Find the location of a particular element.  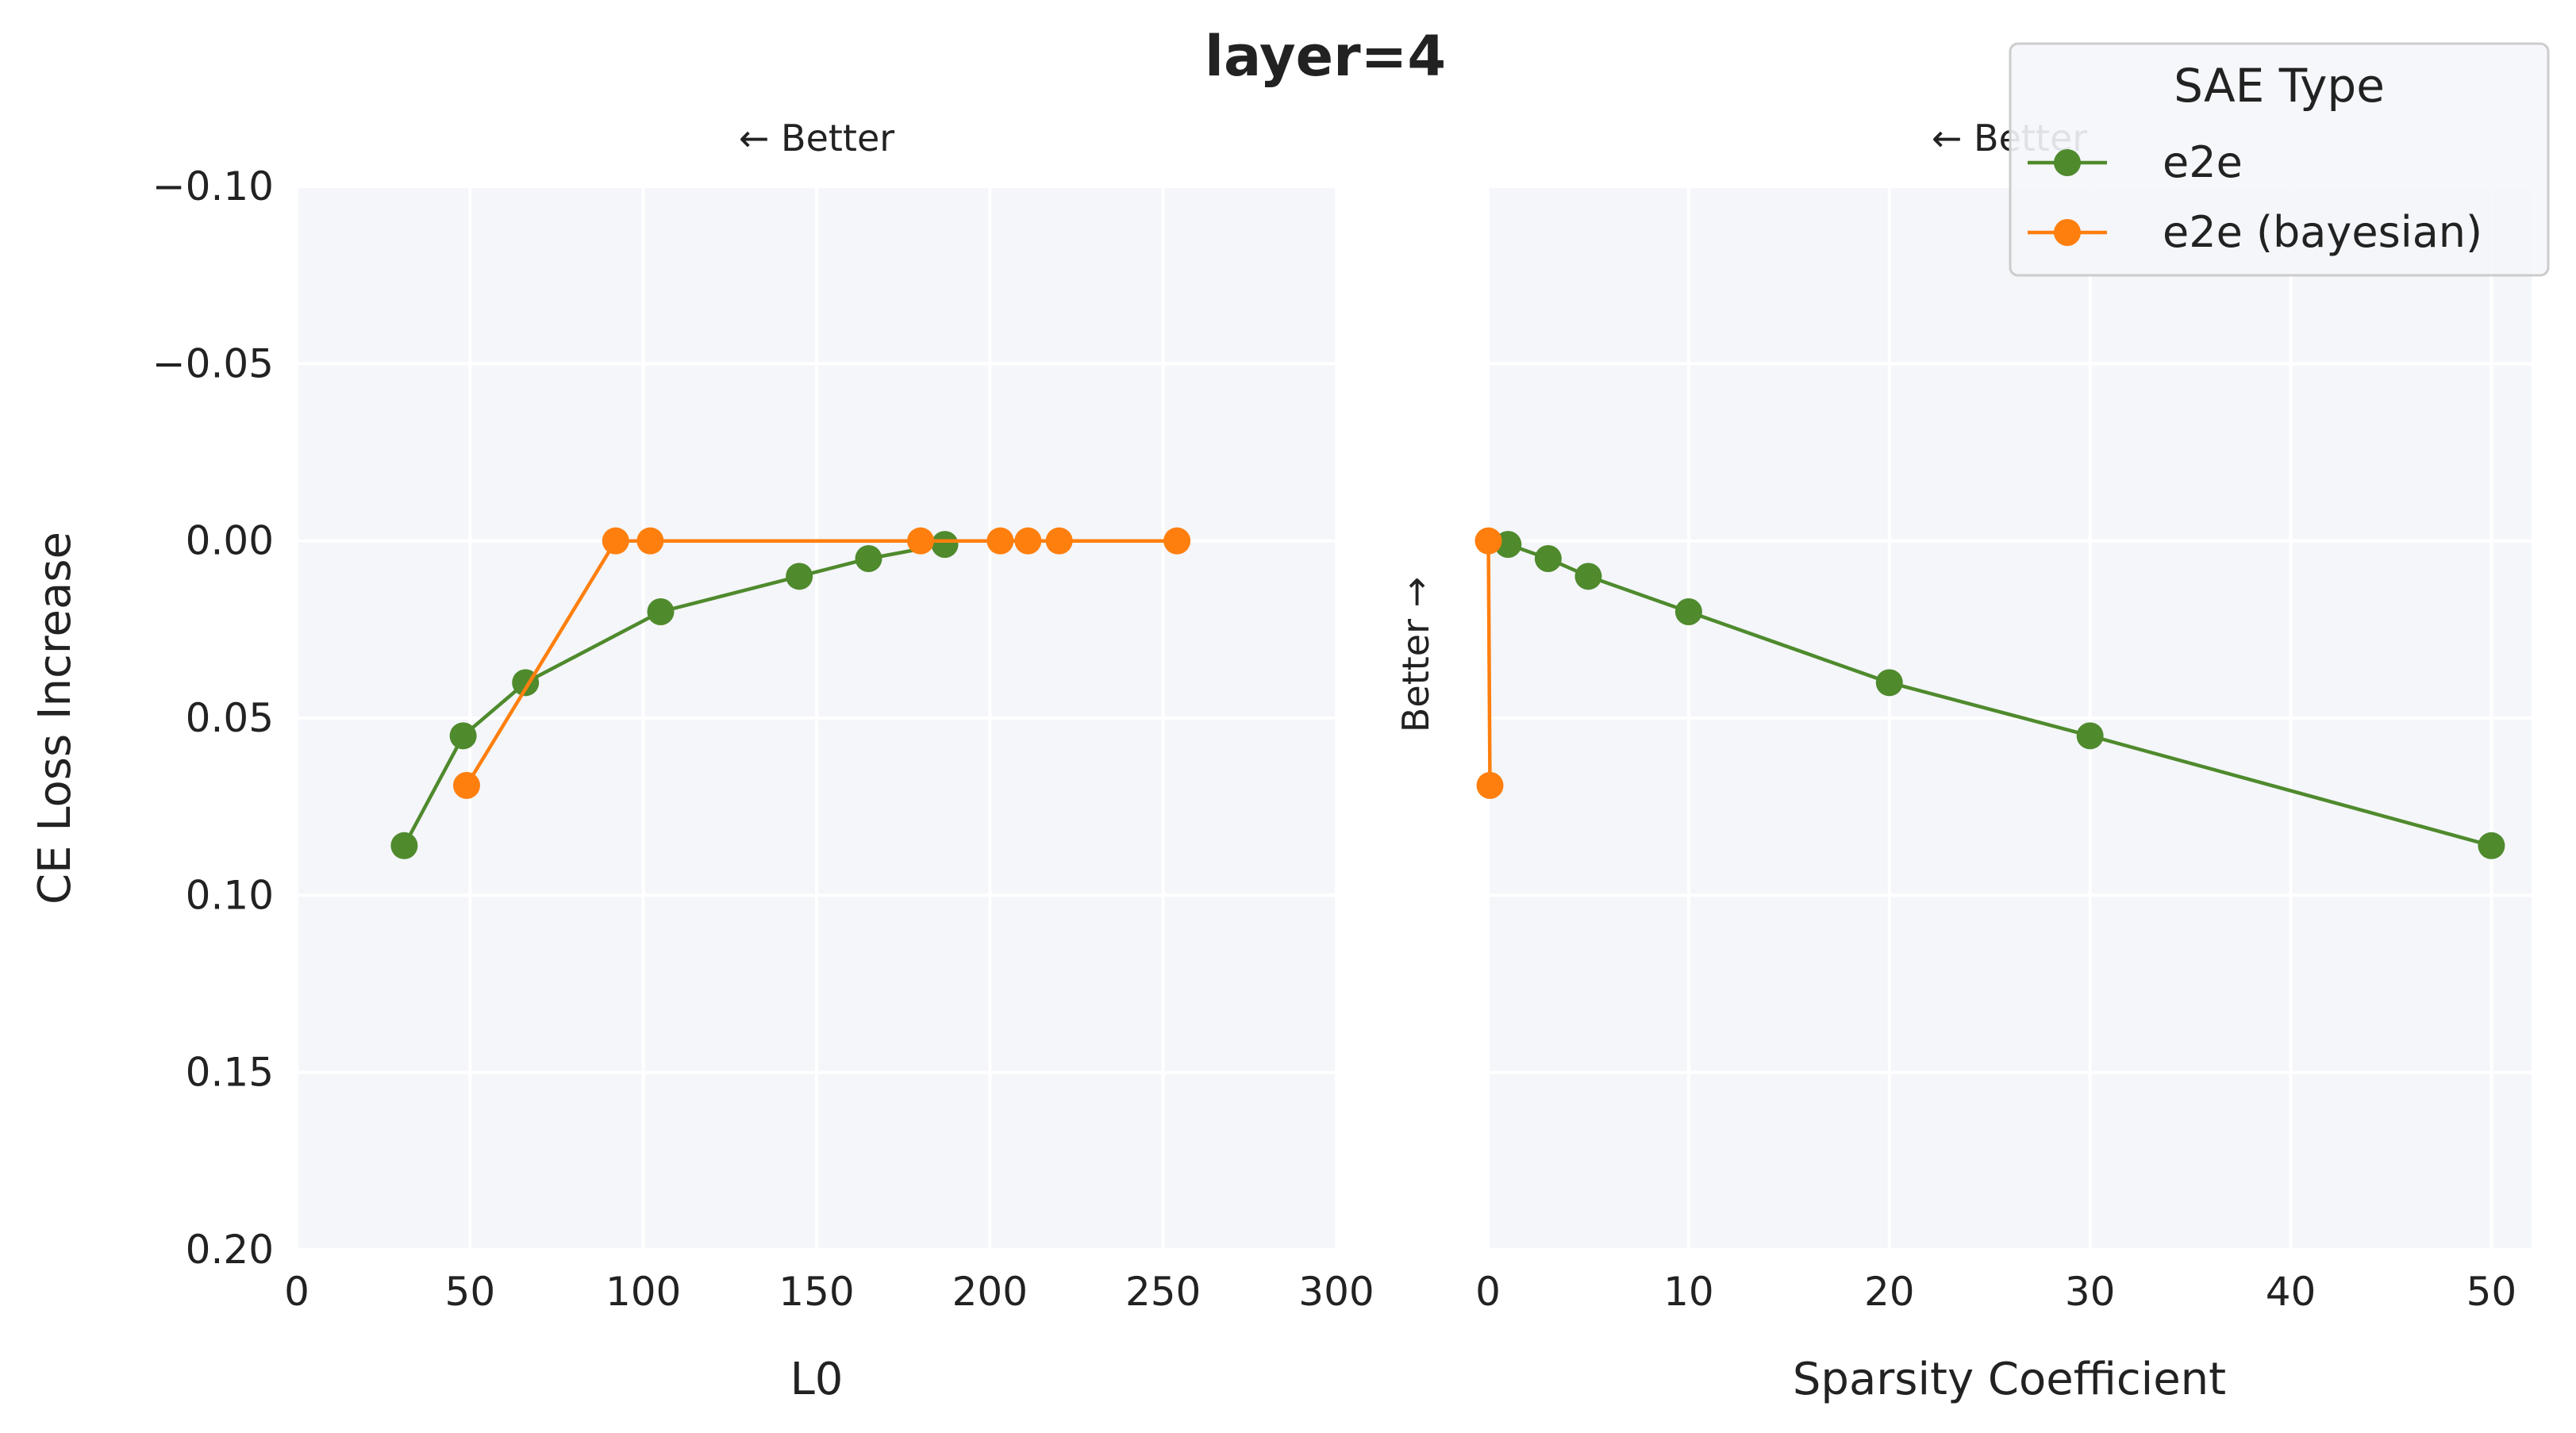

y-tick-label: −0.10 is located at coordinates (213, 186).